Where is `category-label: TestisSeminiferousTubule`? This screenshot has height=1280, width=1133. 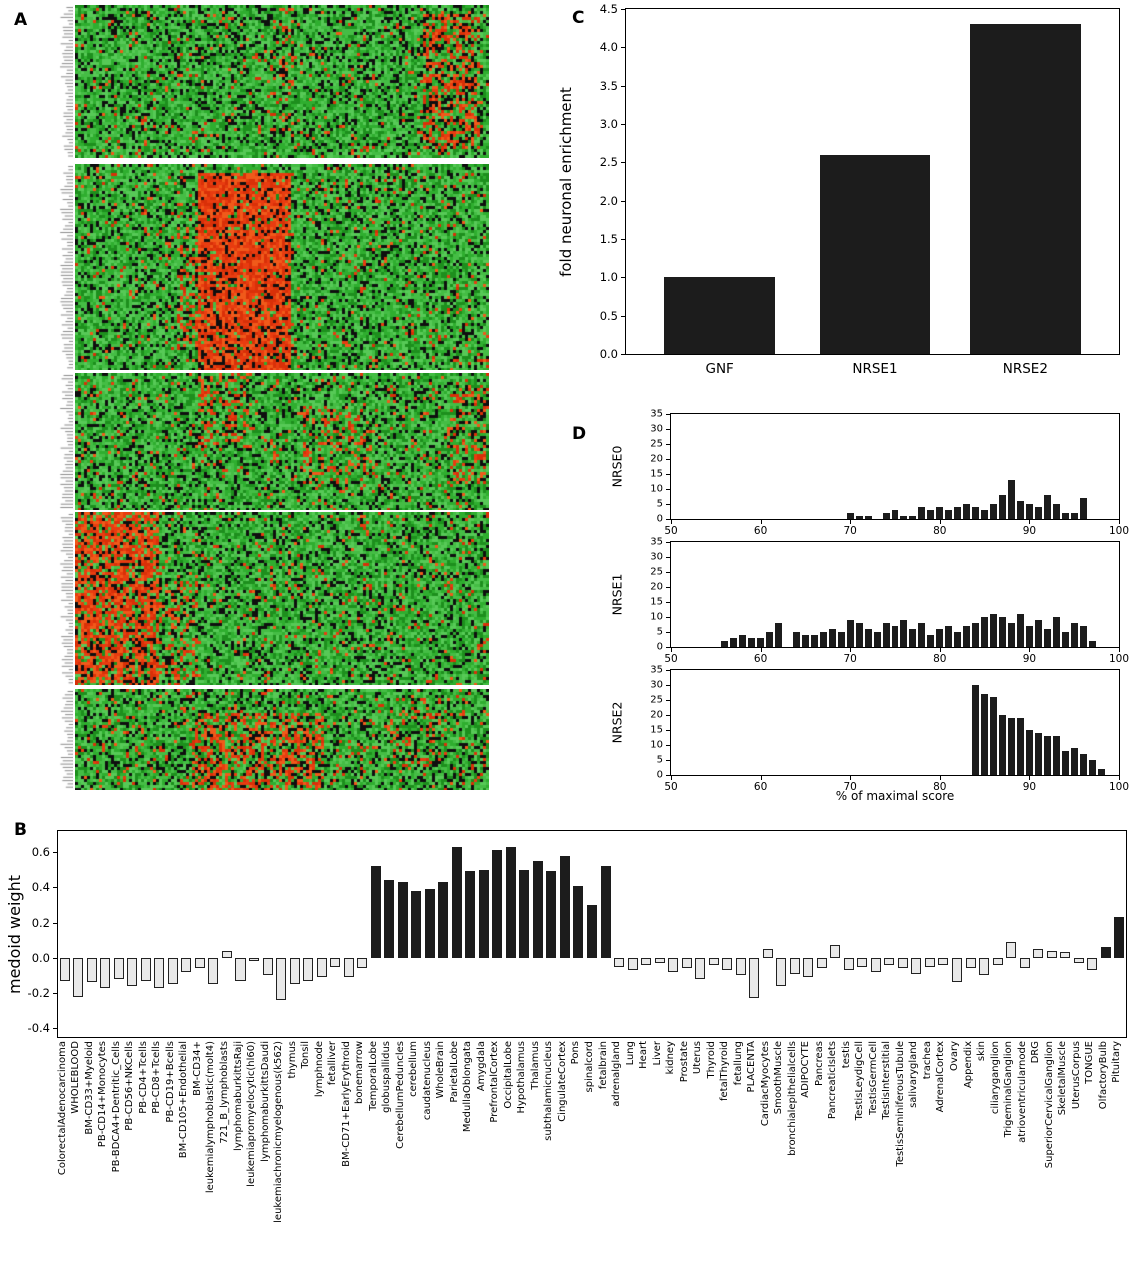 category-label: TestisSeminiferousTubule is located at coordinates (900, 1104).